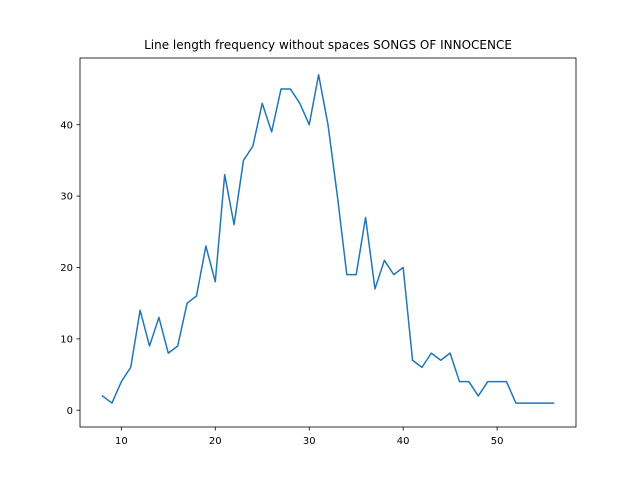 The height and width of the screenshot is (480, 640). I want to click on y-axis: 0 10 20 30 40, so click(70, 268).